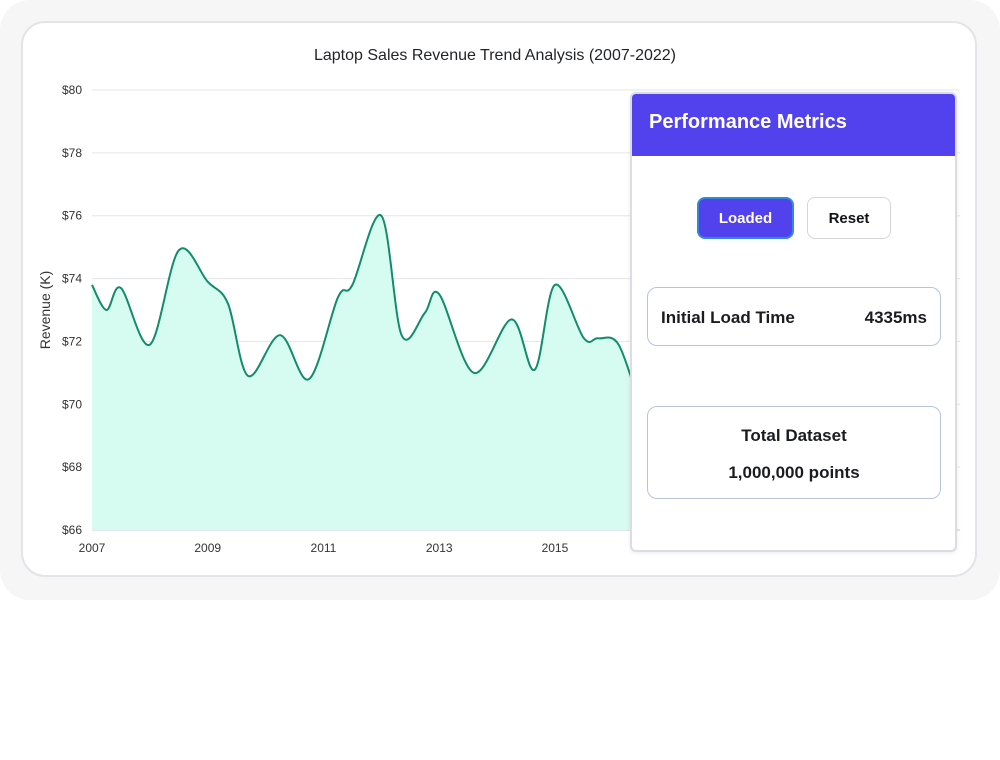 Image resolution: width=1000 pixels, height=760 pixels. Describe the element at coordinates (555, 548) in the screenshot. I see `x-tick-label: 2015` at that location.